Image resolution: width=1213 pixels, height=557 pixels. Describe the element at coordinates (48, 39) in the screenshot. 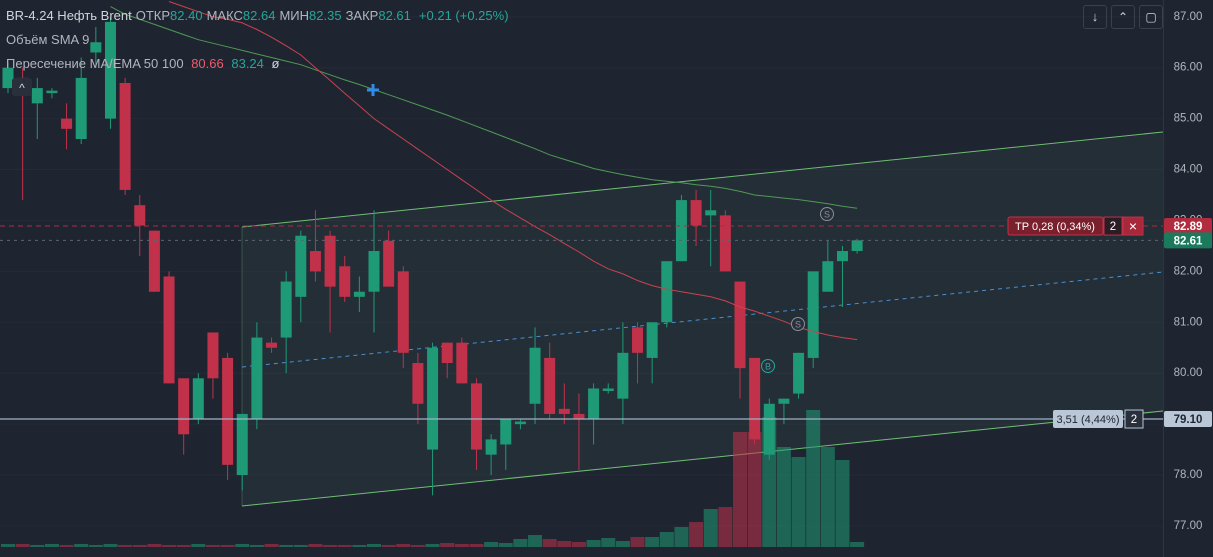

I see `indicator-name: Объём SMA 9` at that location.